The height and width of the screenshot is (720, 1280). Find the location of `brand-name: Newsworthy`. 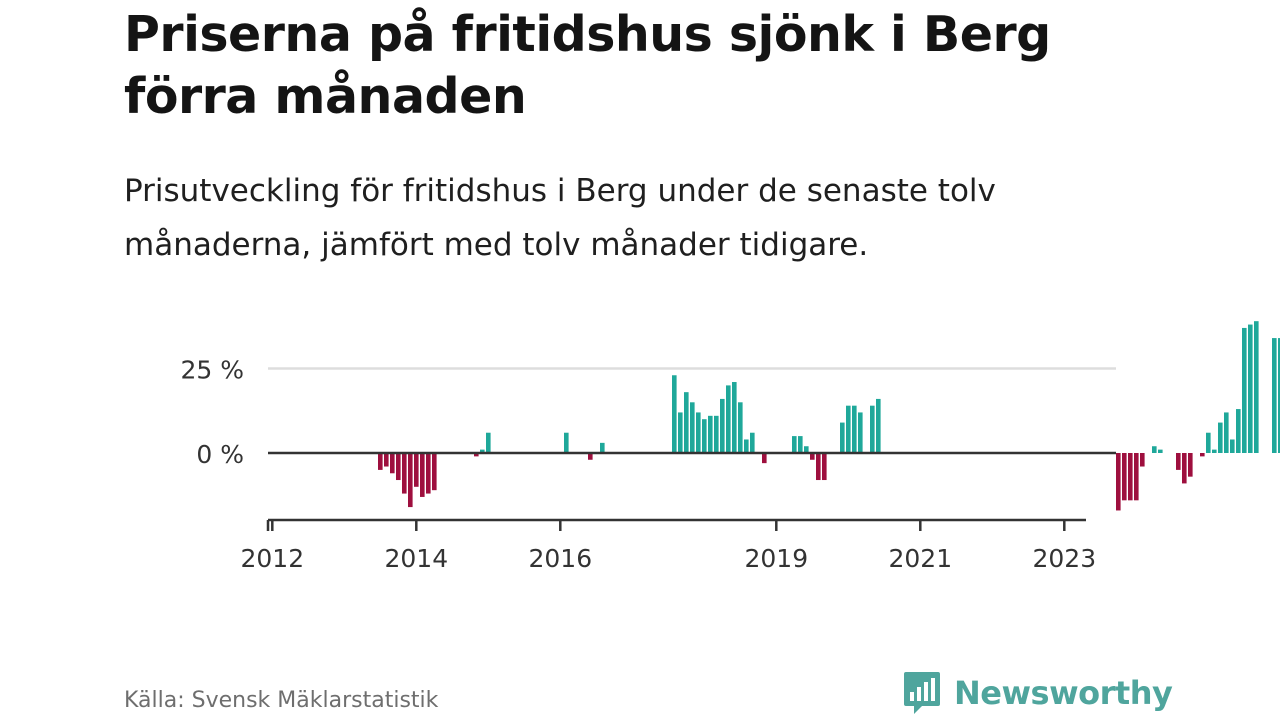

brand-name: Newsworthy is located at coordinates (1063, 693).